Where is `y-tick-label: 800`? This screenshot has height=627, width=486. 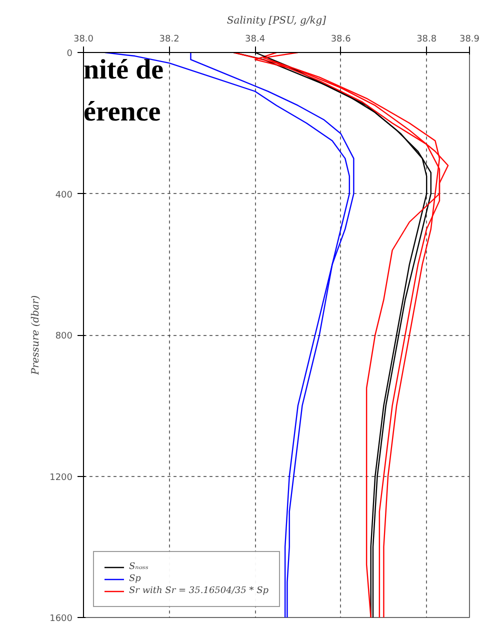
y-tick-label: 800 is located at coordinates (64, 337).